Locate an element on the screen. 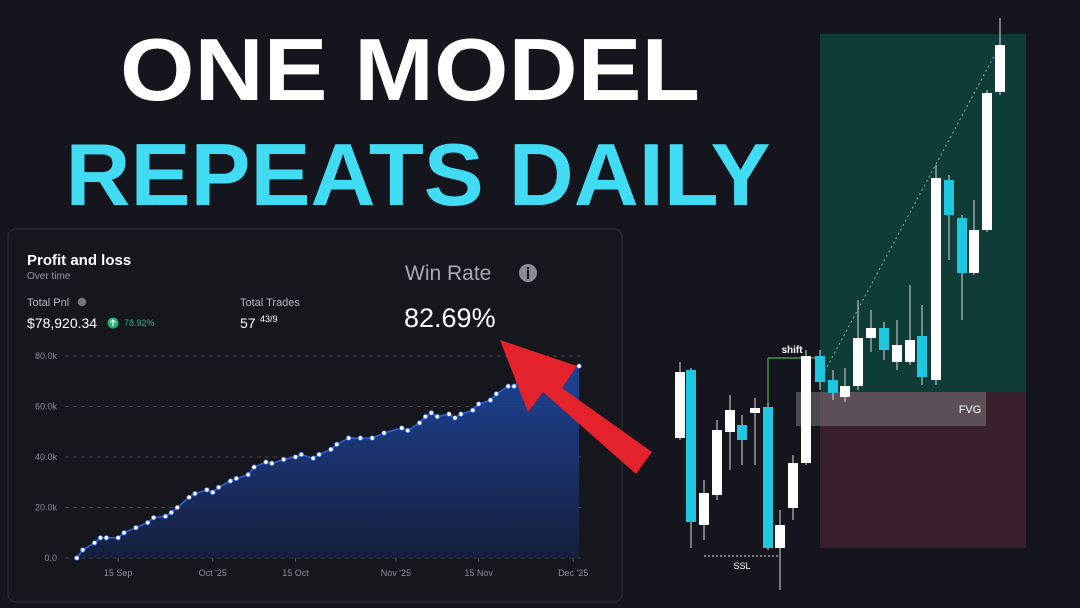 Image resolution: width=1080 pixels, height=608 pixels. win-rate-value: 82.69% is located at coordinates (450, 318).